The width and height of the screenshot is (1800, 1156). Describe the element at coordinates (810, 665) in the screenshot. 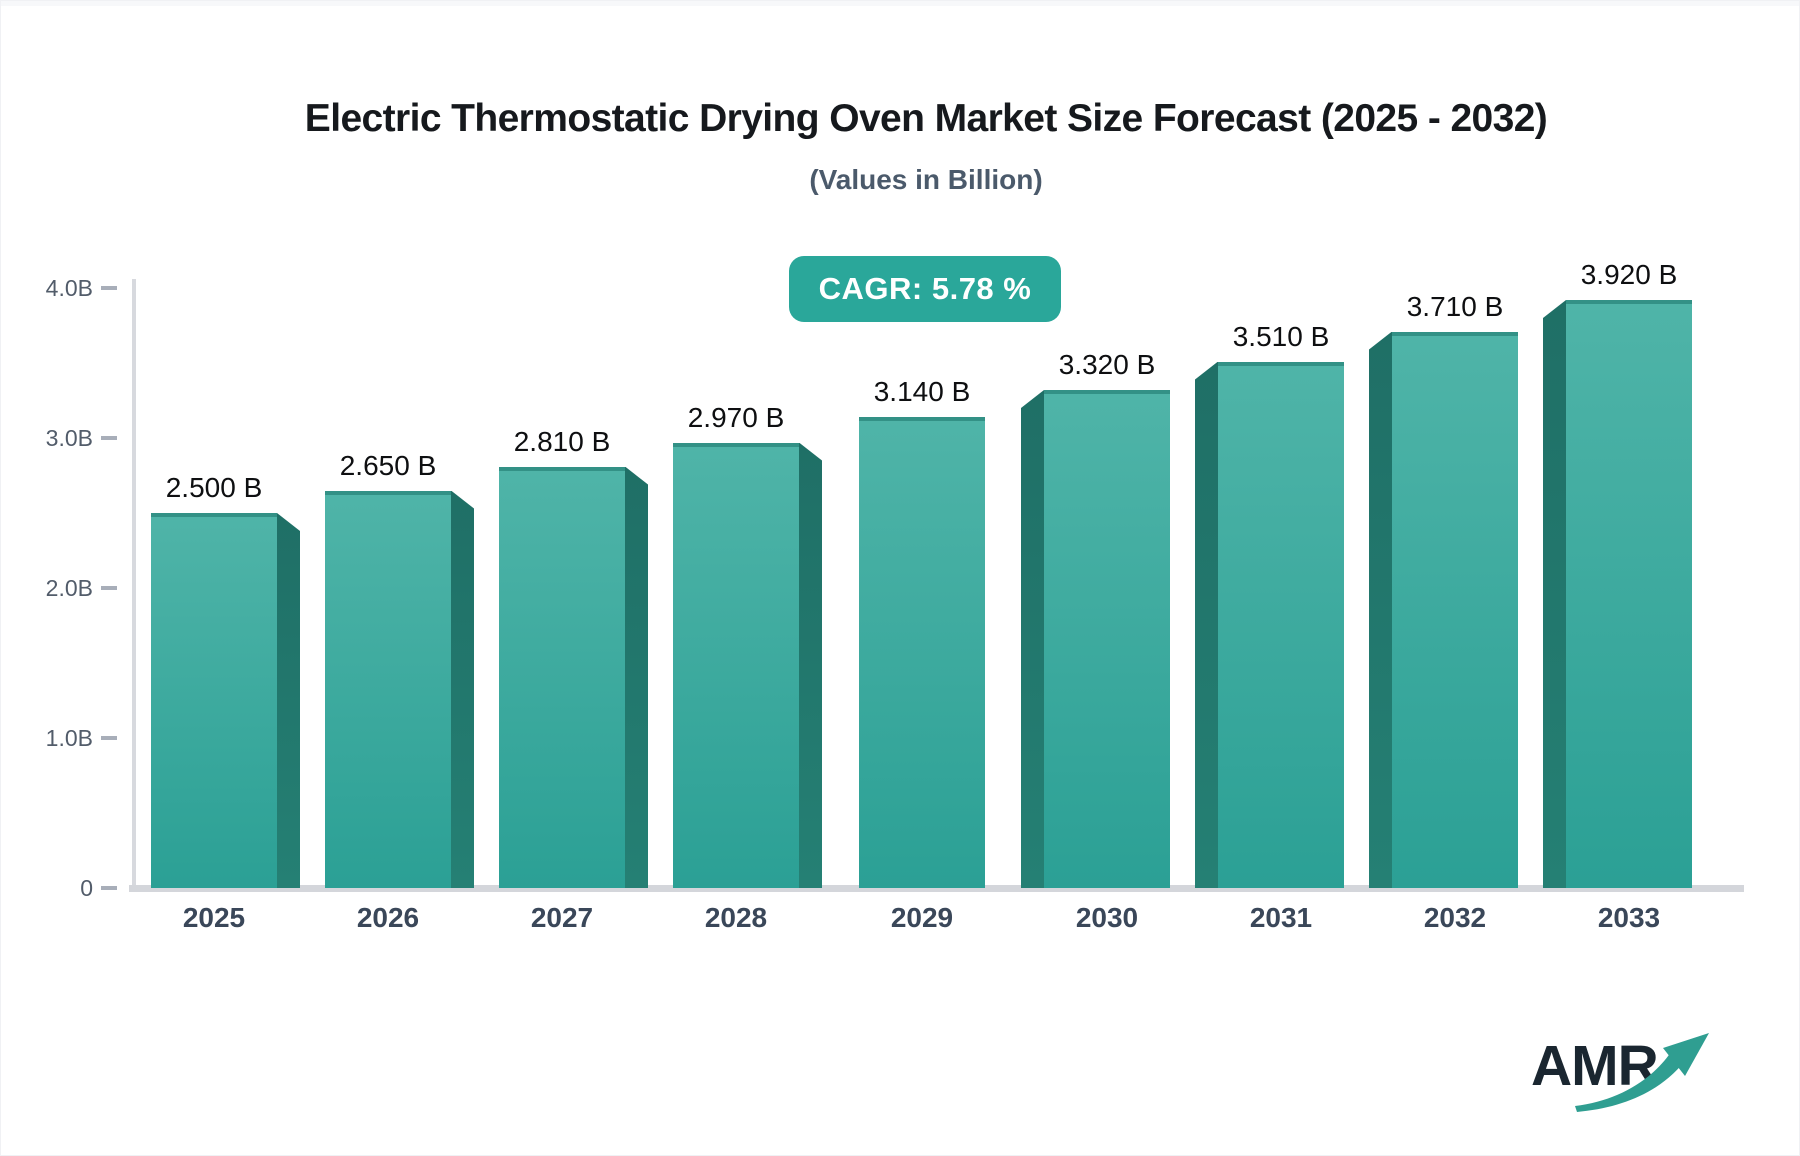

I see `bar-side-face-2028` at that location.